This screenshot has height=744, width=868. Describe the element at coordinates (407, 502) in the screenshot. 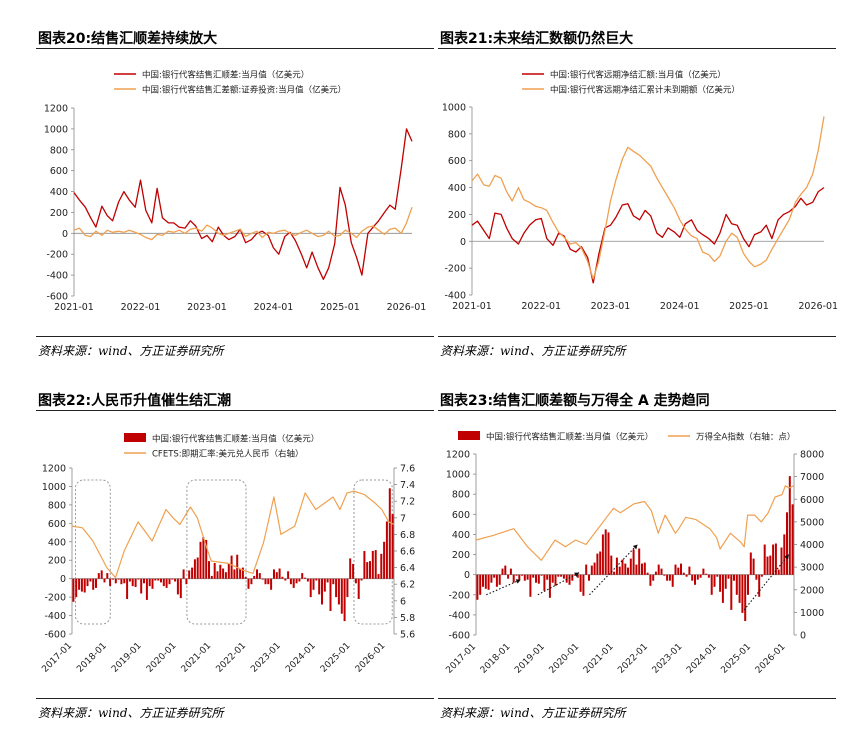

I see `y2-tick-label: 7.2` at that location.